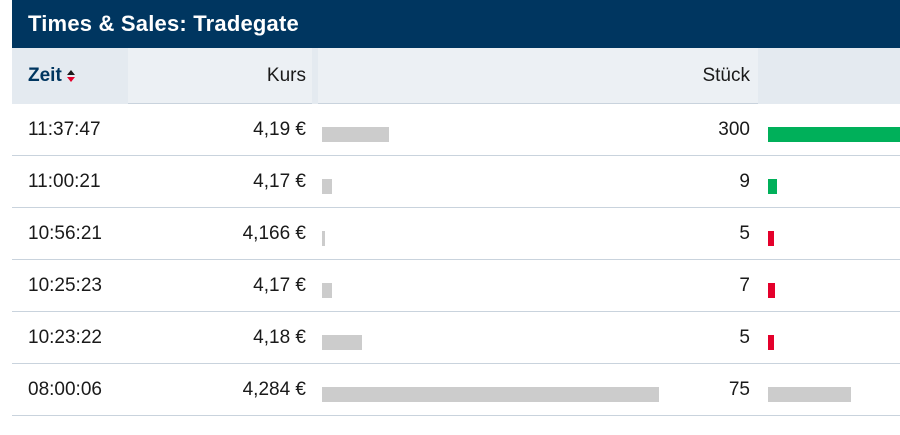 The width and height of the screenshot is (900, 435). Describe the element at coordinates (65, 337) in the screenshot. I see `trade-time: 10:23:22` at that location.